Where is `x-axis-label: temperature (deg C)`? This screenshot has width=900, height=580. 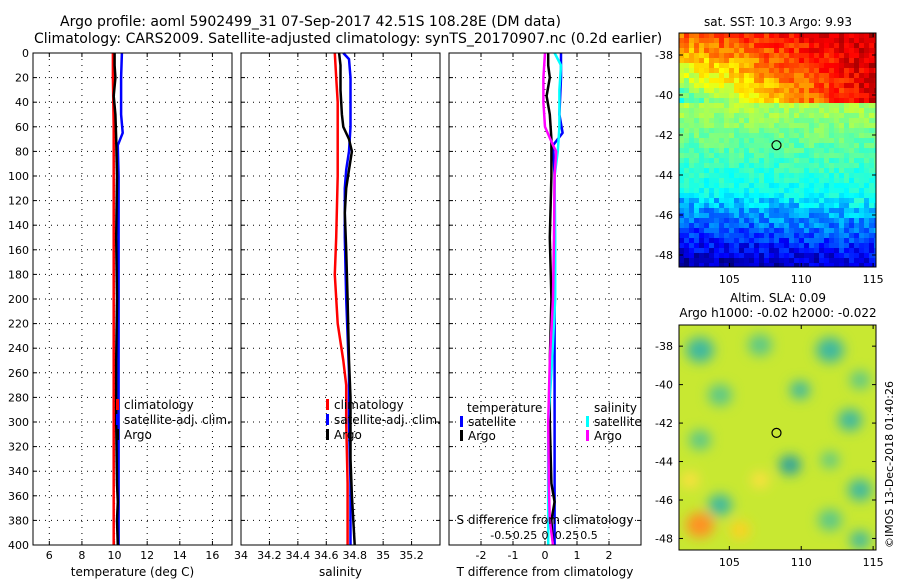
x-axis-label: temperature (deg C) is located at coordinates (132, 572).